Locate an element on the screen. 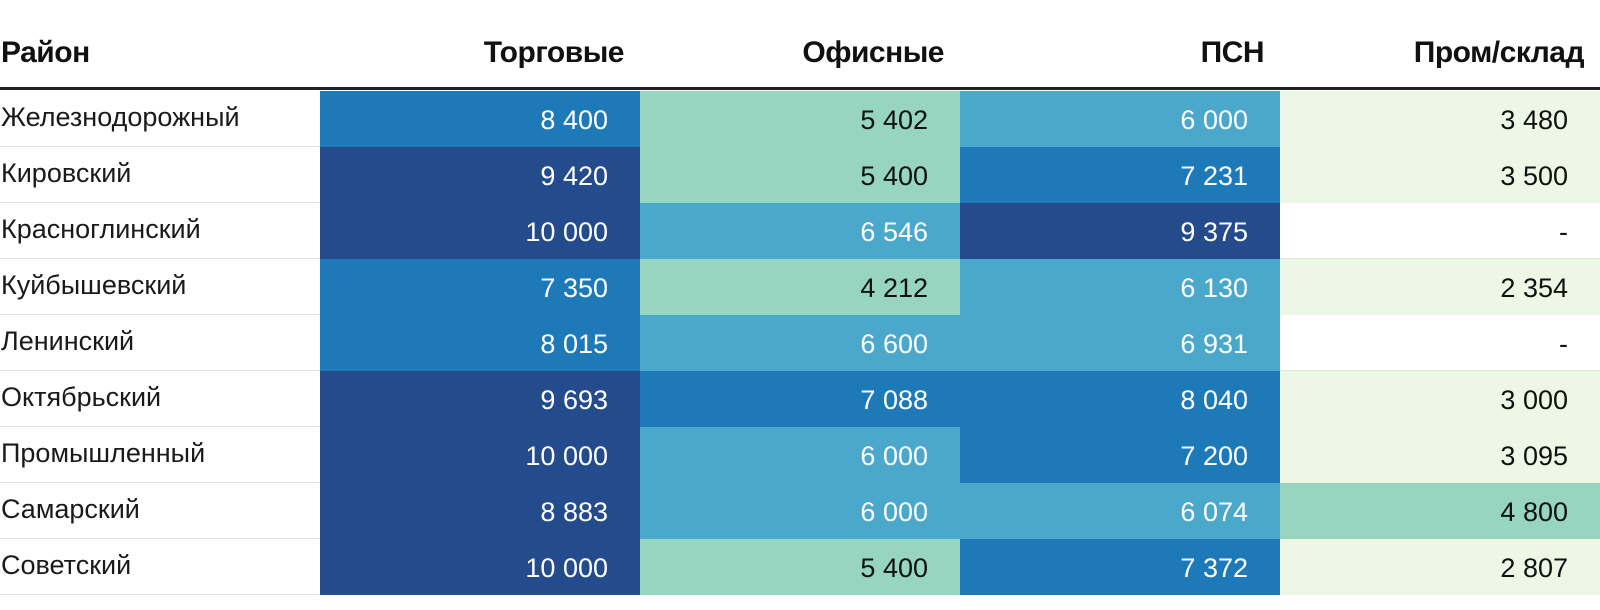  row-label: Советский is located at coordinates (66, 565).